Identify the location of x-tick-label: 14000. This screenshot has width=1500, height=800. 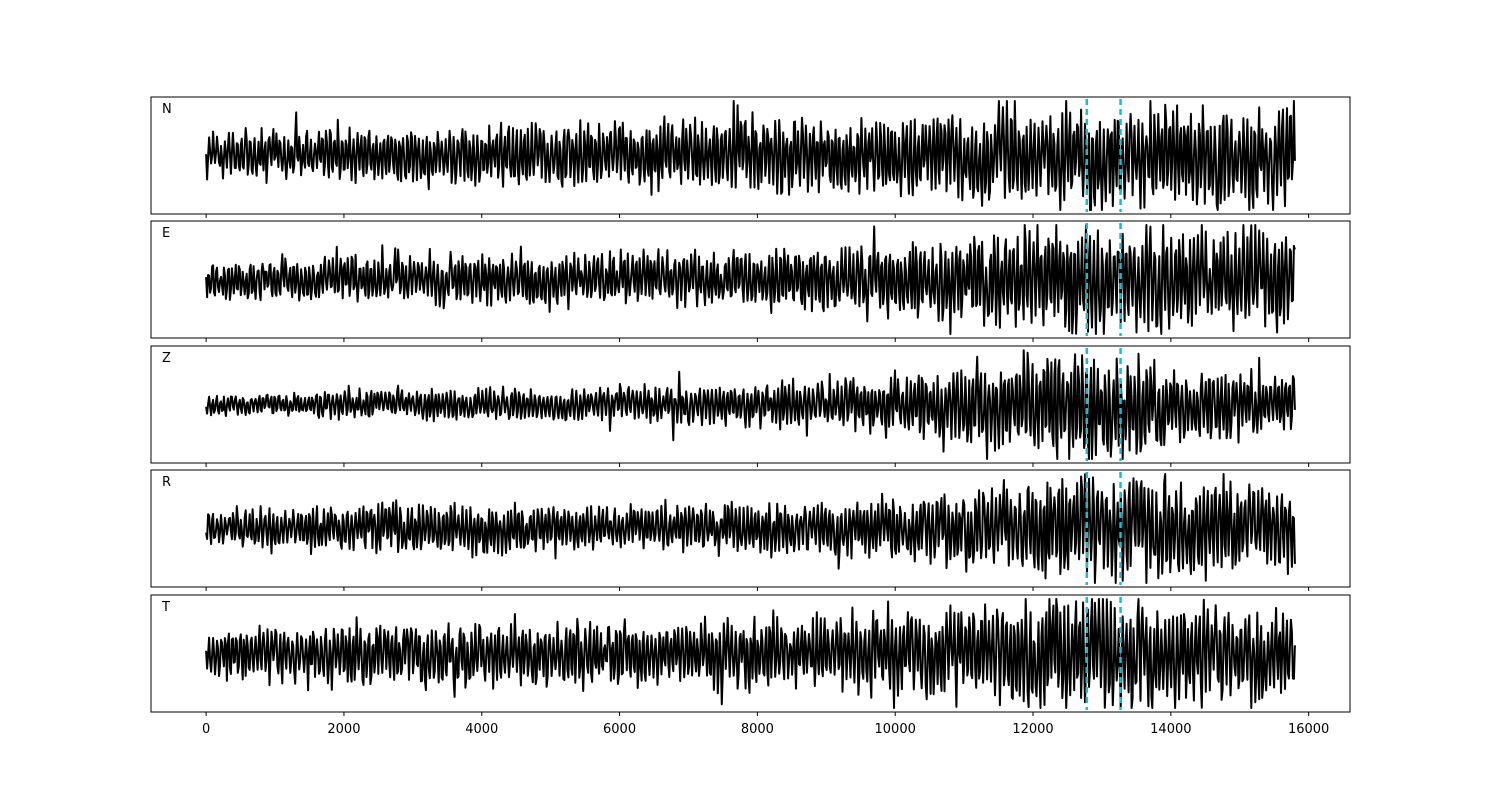
(1170, 729).